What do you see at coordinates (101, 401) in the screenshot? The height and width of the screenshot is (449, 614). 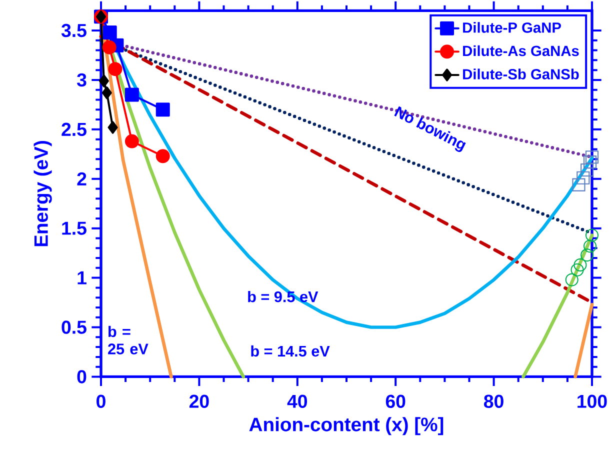 I see `x-tick-label: 0` at bounding box center [101, 401].